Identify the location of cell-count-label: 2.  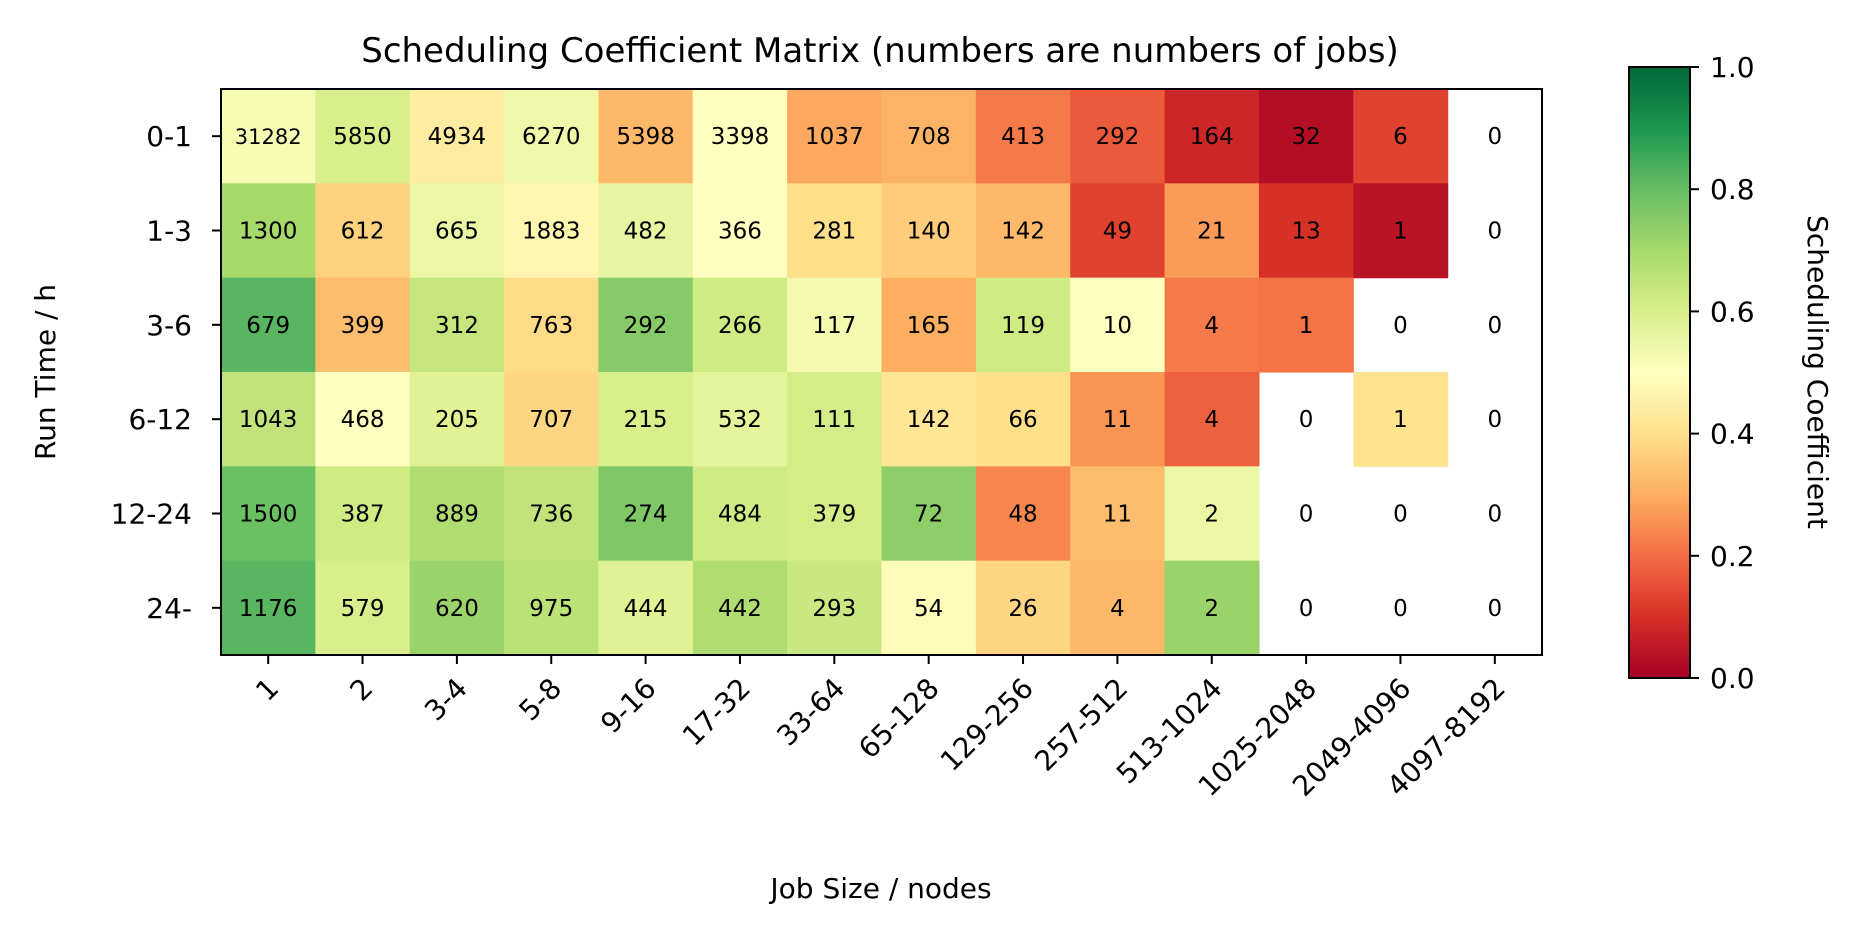
(1211, 609).